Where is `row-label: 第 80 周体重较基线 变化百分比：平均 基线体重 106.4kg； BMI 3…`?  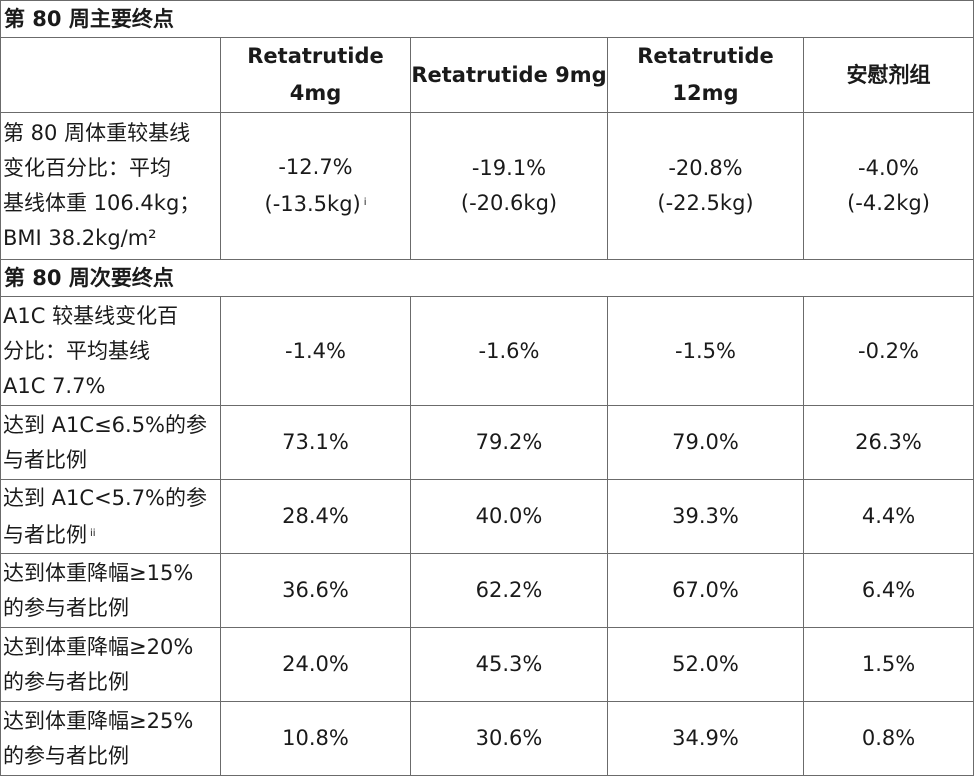 row-label: 第 80 周体重较基线 变化百分比：平均 基线体重 106.4kg； BMI 3… is located at coordinates (110, 186).